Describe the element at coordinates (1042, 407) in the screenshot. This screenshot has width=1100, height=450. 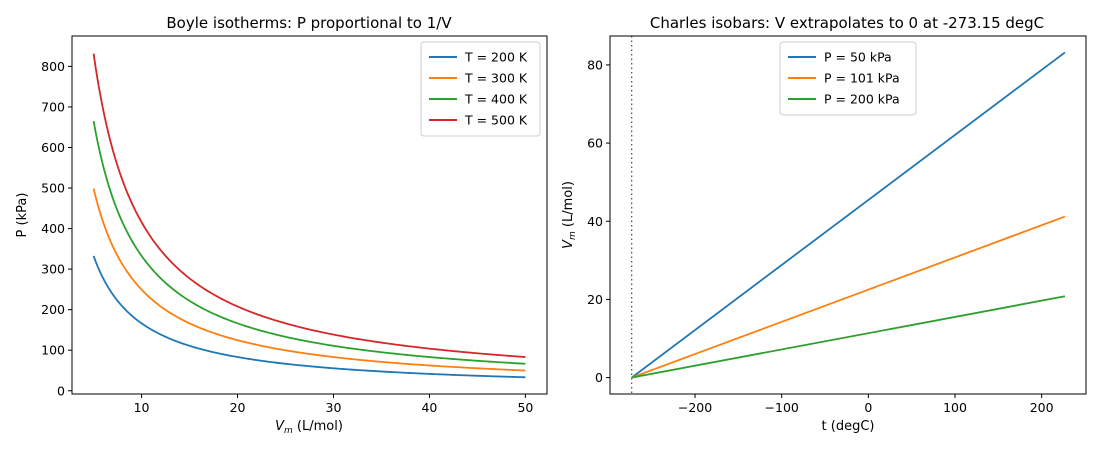
I see `right-x-tick-label: 200` at that location.